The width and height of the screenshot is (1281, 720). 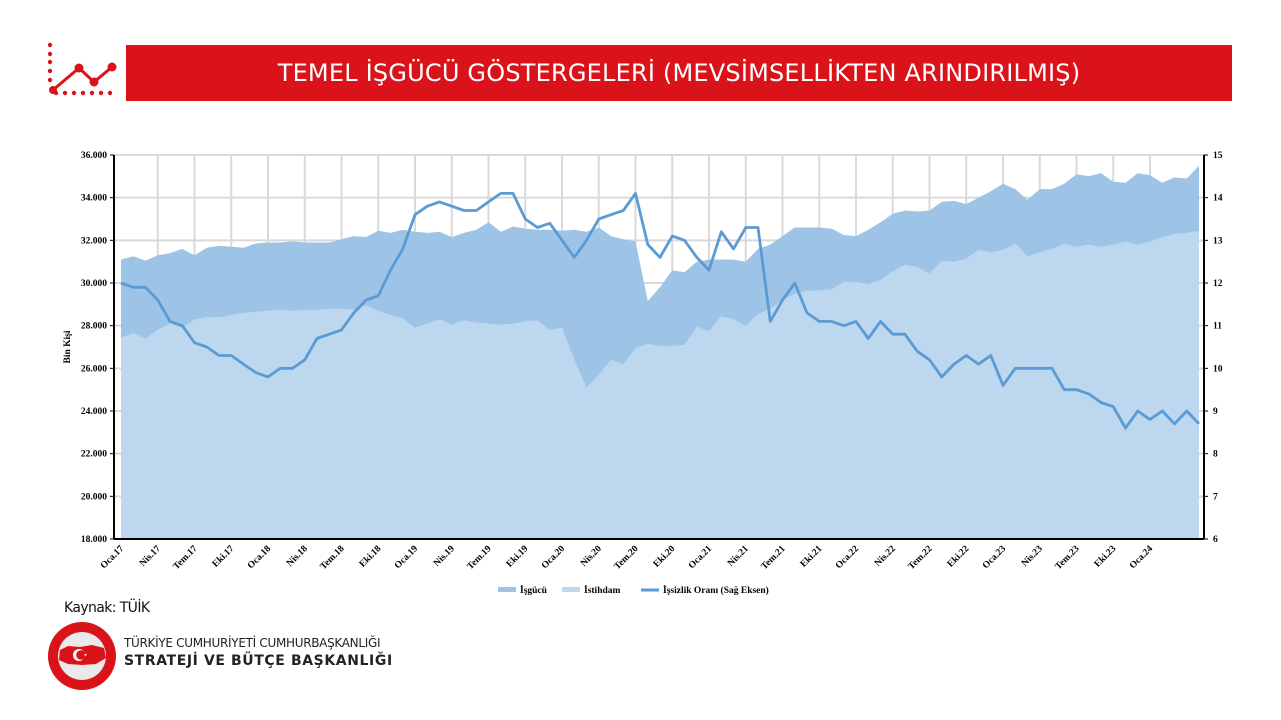 What do you see at coordinates (1218, 241) in the screenshot?
I see `y2-tick-label: 13` at bounding box center [1218, 241].